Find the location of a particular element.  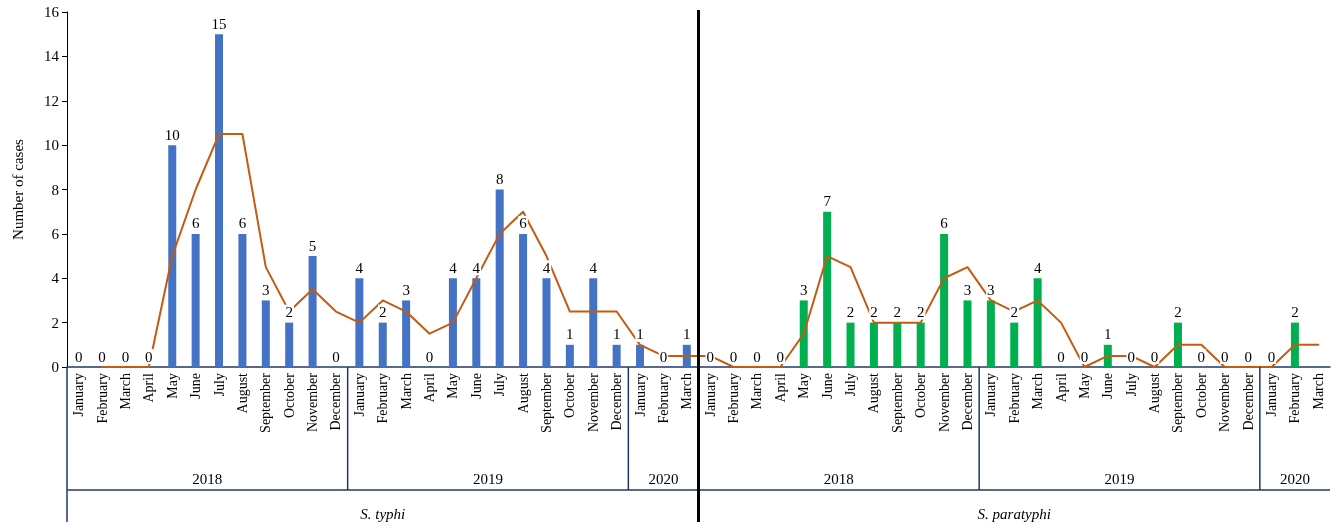

text: 2020 is located at coordinates (1294, 479).